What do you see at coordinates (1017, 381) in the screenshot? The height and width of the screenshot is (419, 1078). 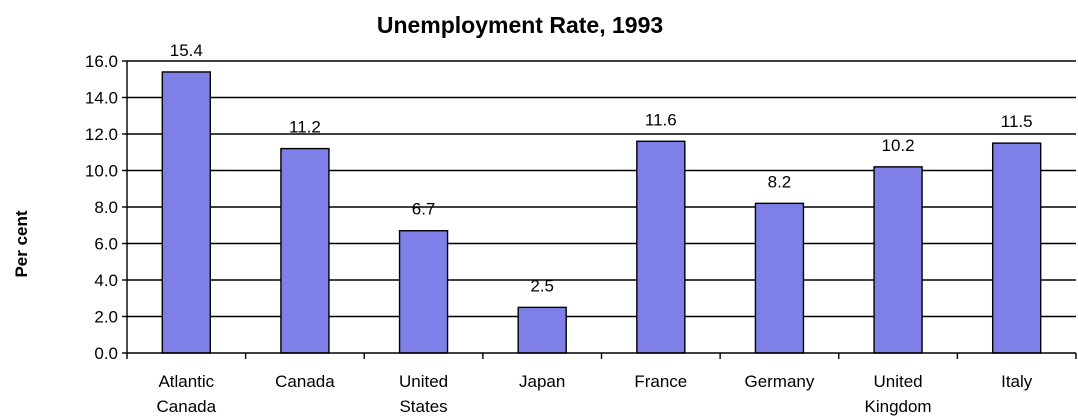 I see `x-category-label: Italy` at bounding box center [1017, 381].